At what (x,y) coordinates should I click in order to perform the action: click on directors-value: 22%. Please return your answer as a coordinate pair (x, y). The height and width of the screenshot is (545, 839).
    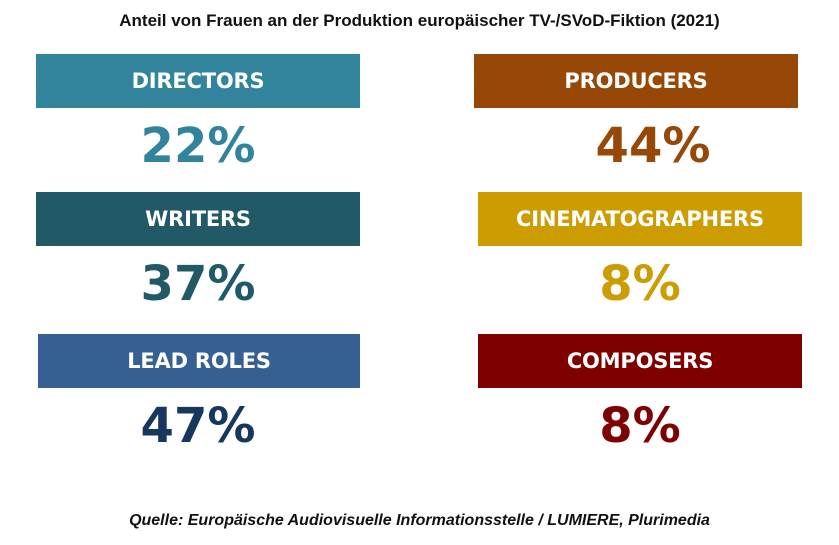
    Looking at the image, I should click on (198, 146).